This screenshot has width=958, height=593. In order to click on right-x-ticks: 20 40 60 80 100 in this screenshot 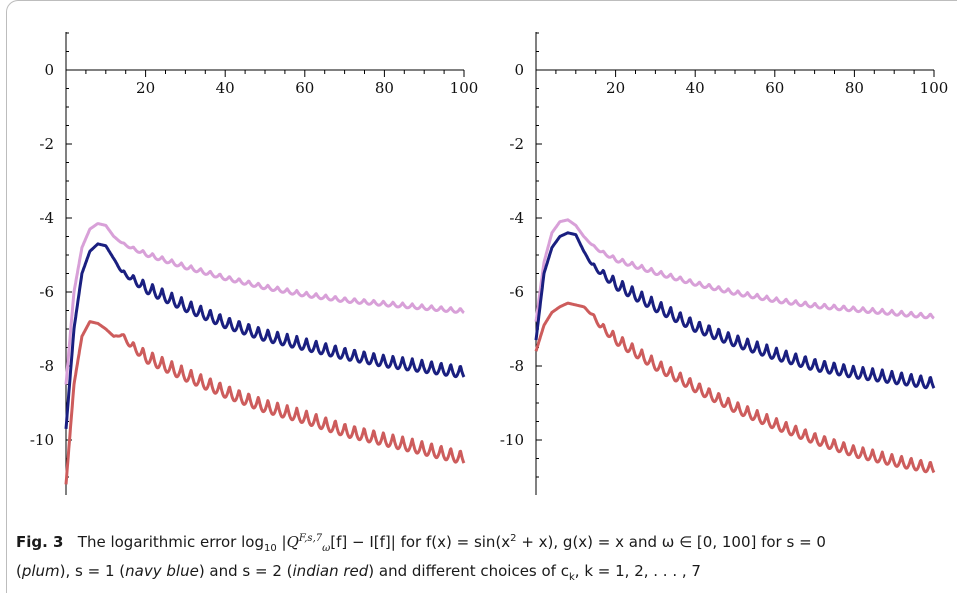, I will do `click(752, 83)`.